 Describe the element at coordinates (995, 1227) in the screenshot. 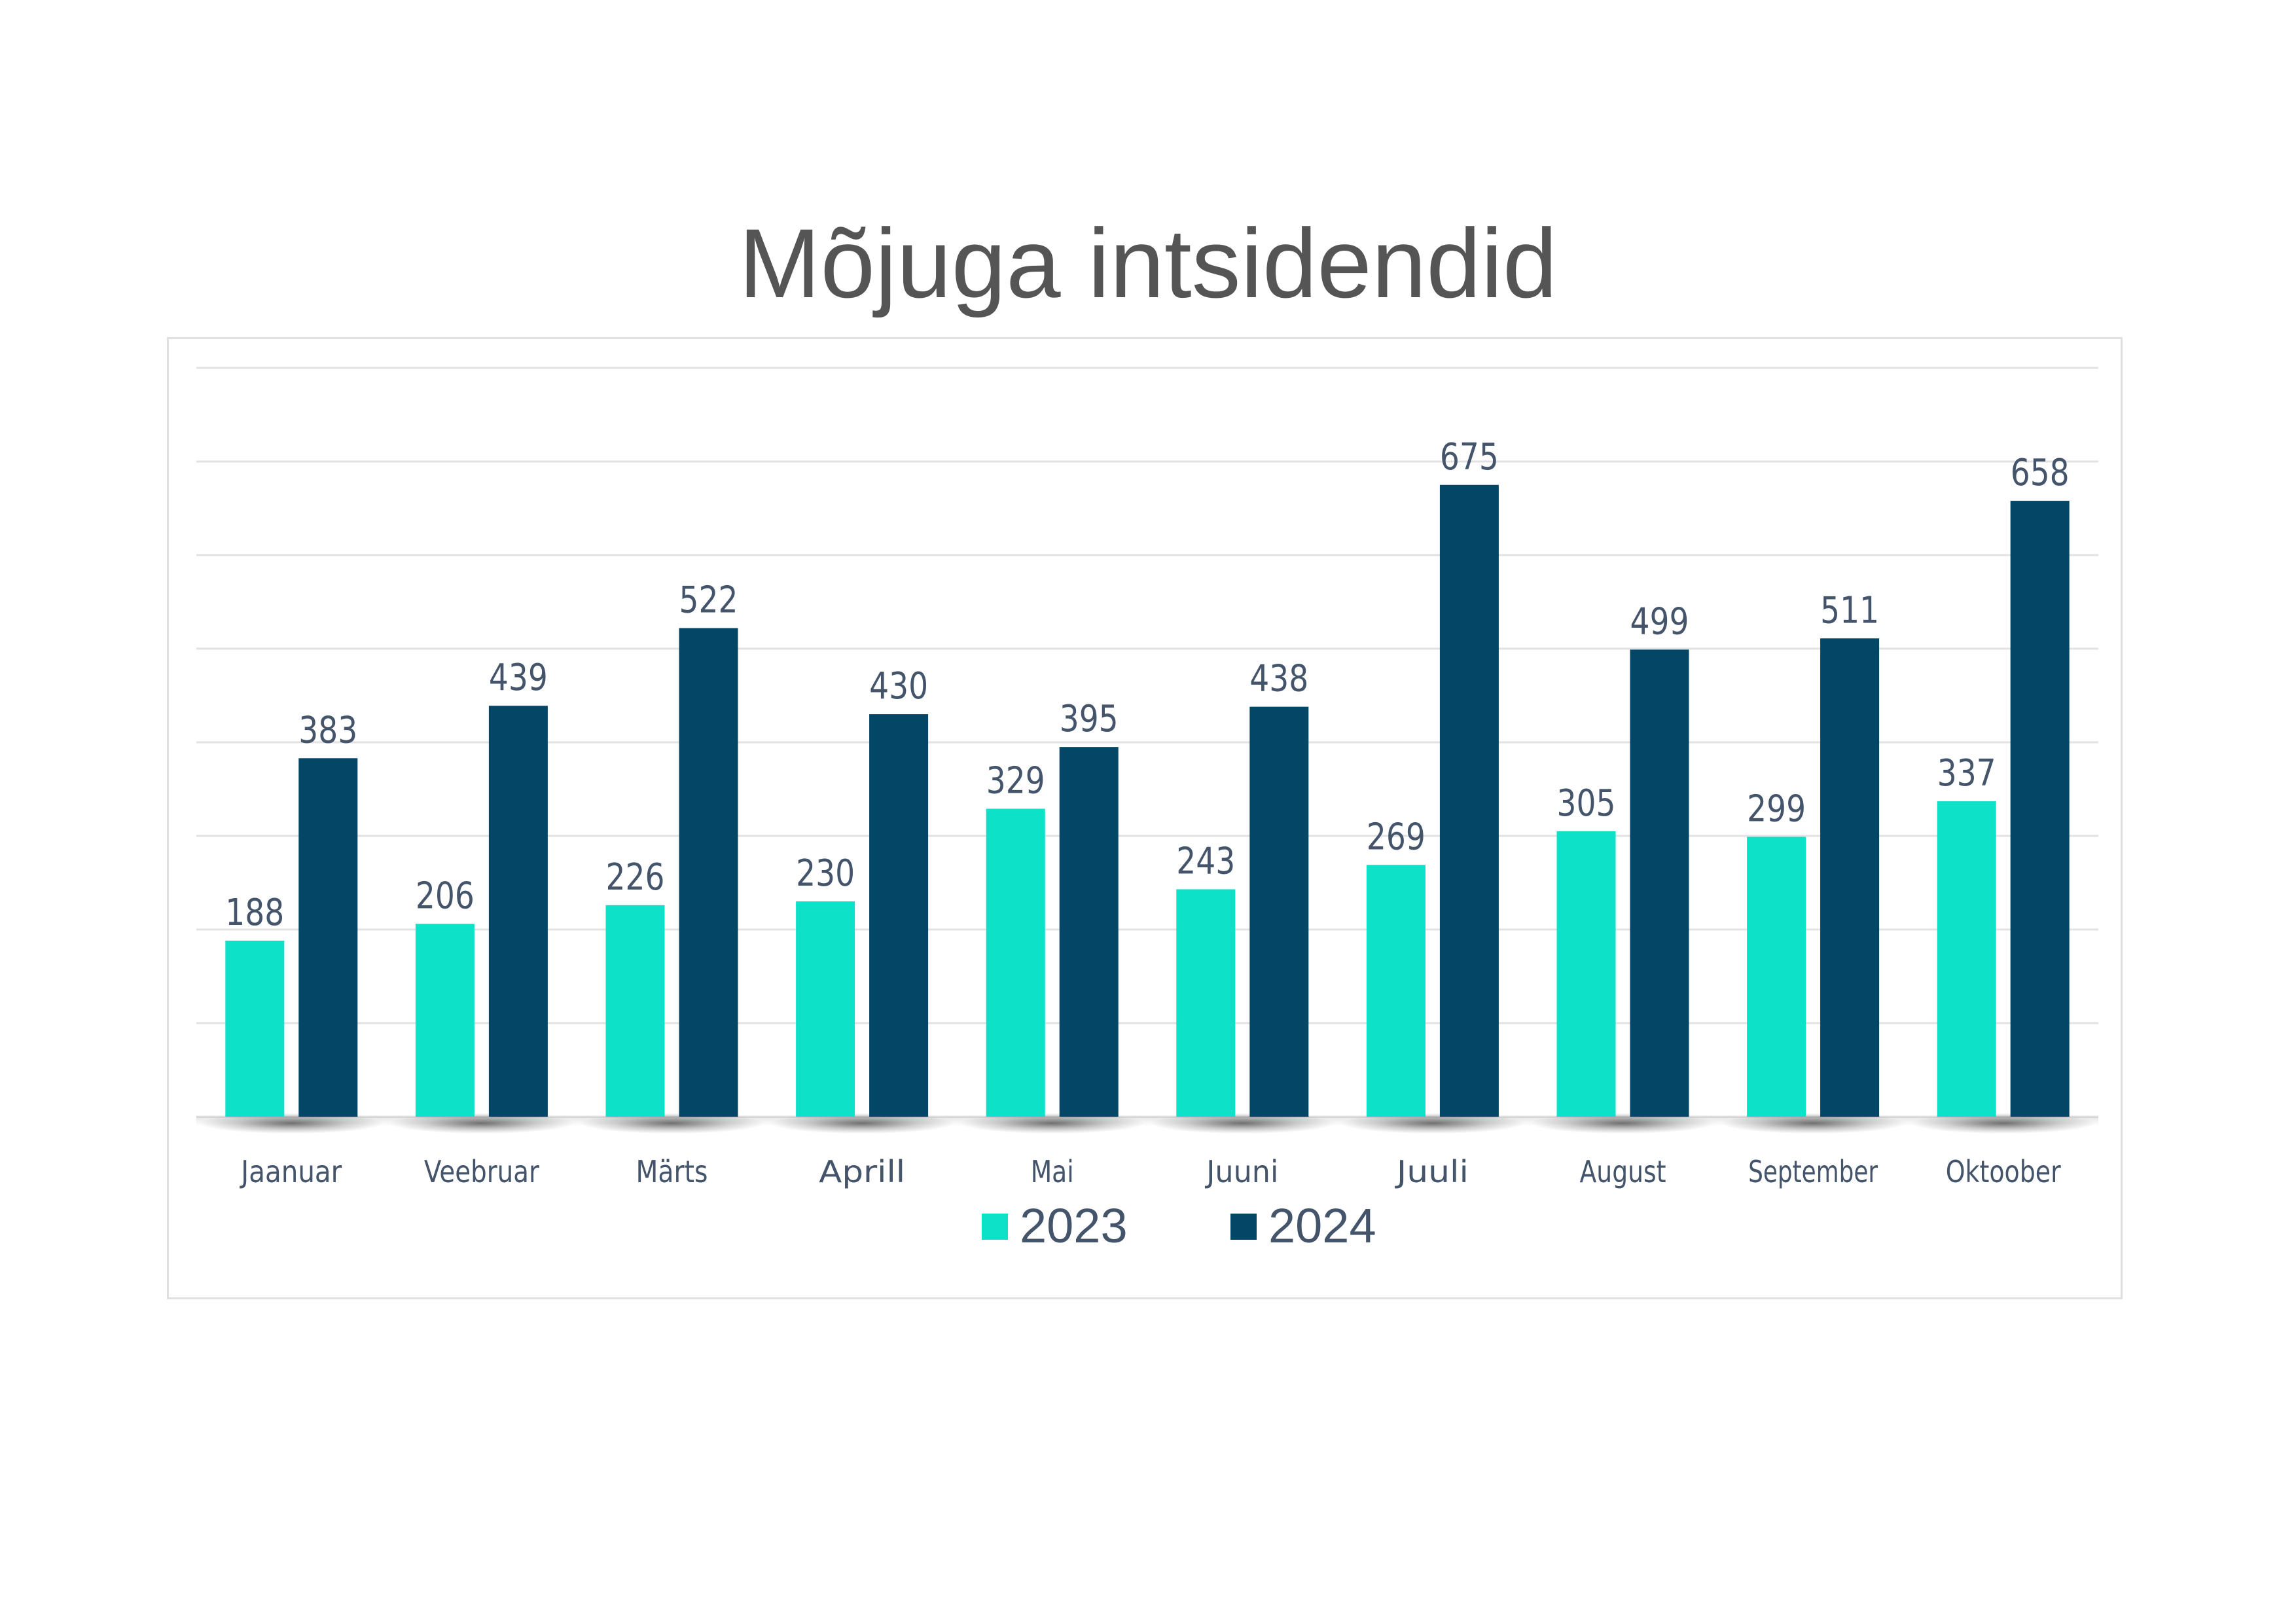

I see `legend-swatch-2023` at that location.